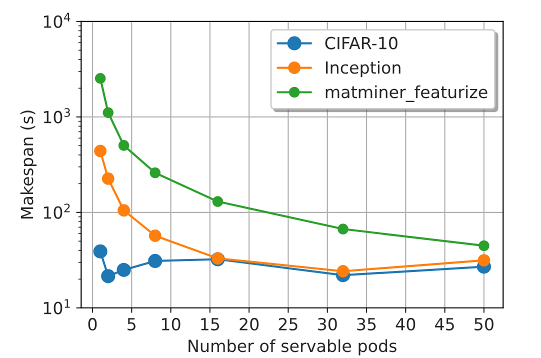 The width and height of the screenshot is (541, 358). What do you see at coordinates (57, 211) in the screenshot?
I see `y-tick-label: 10$^{2}$` at bounding box center [57, 211].